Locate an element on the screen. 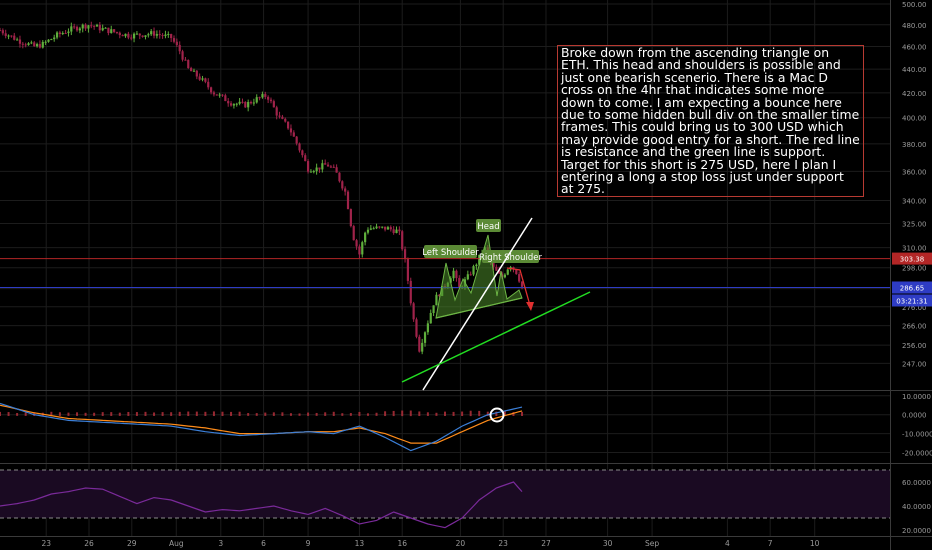 The image size is (932, 550). head-label: Head is located at coordinates (488, 227).